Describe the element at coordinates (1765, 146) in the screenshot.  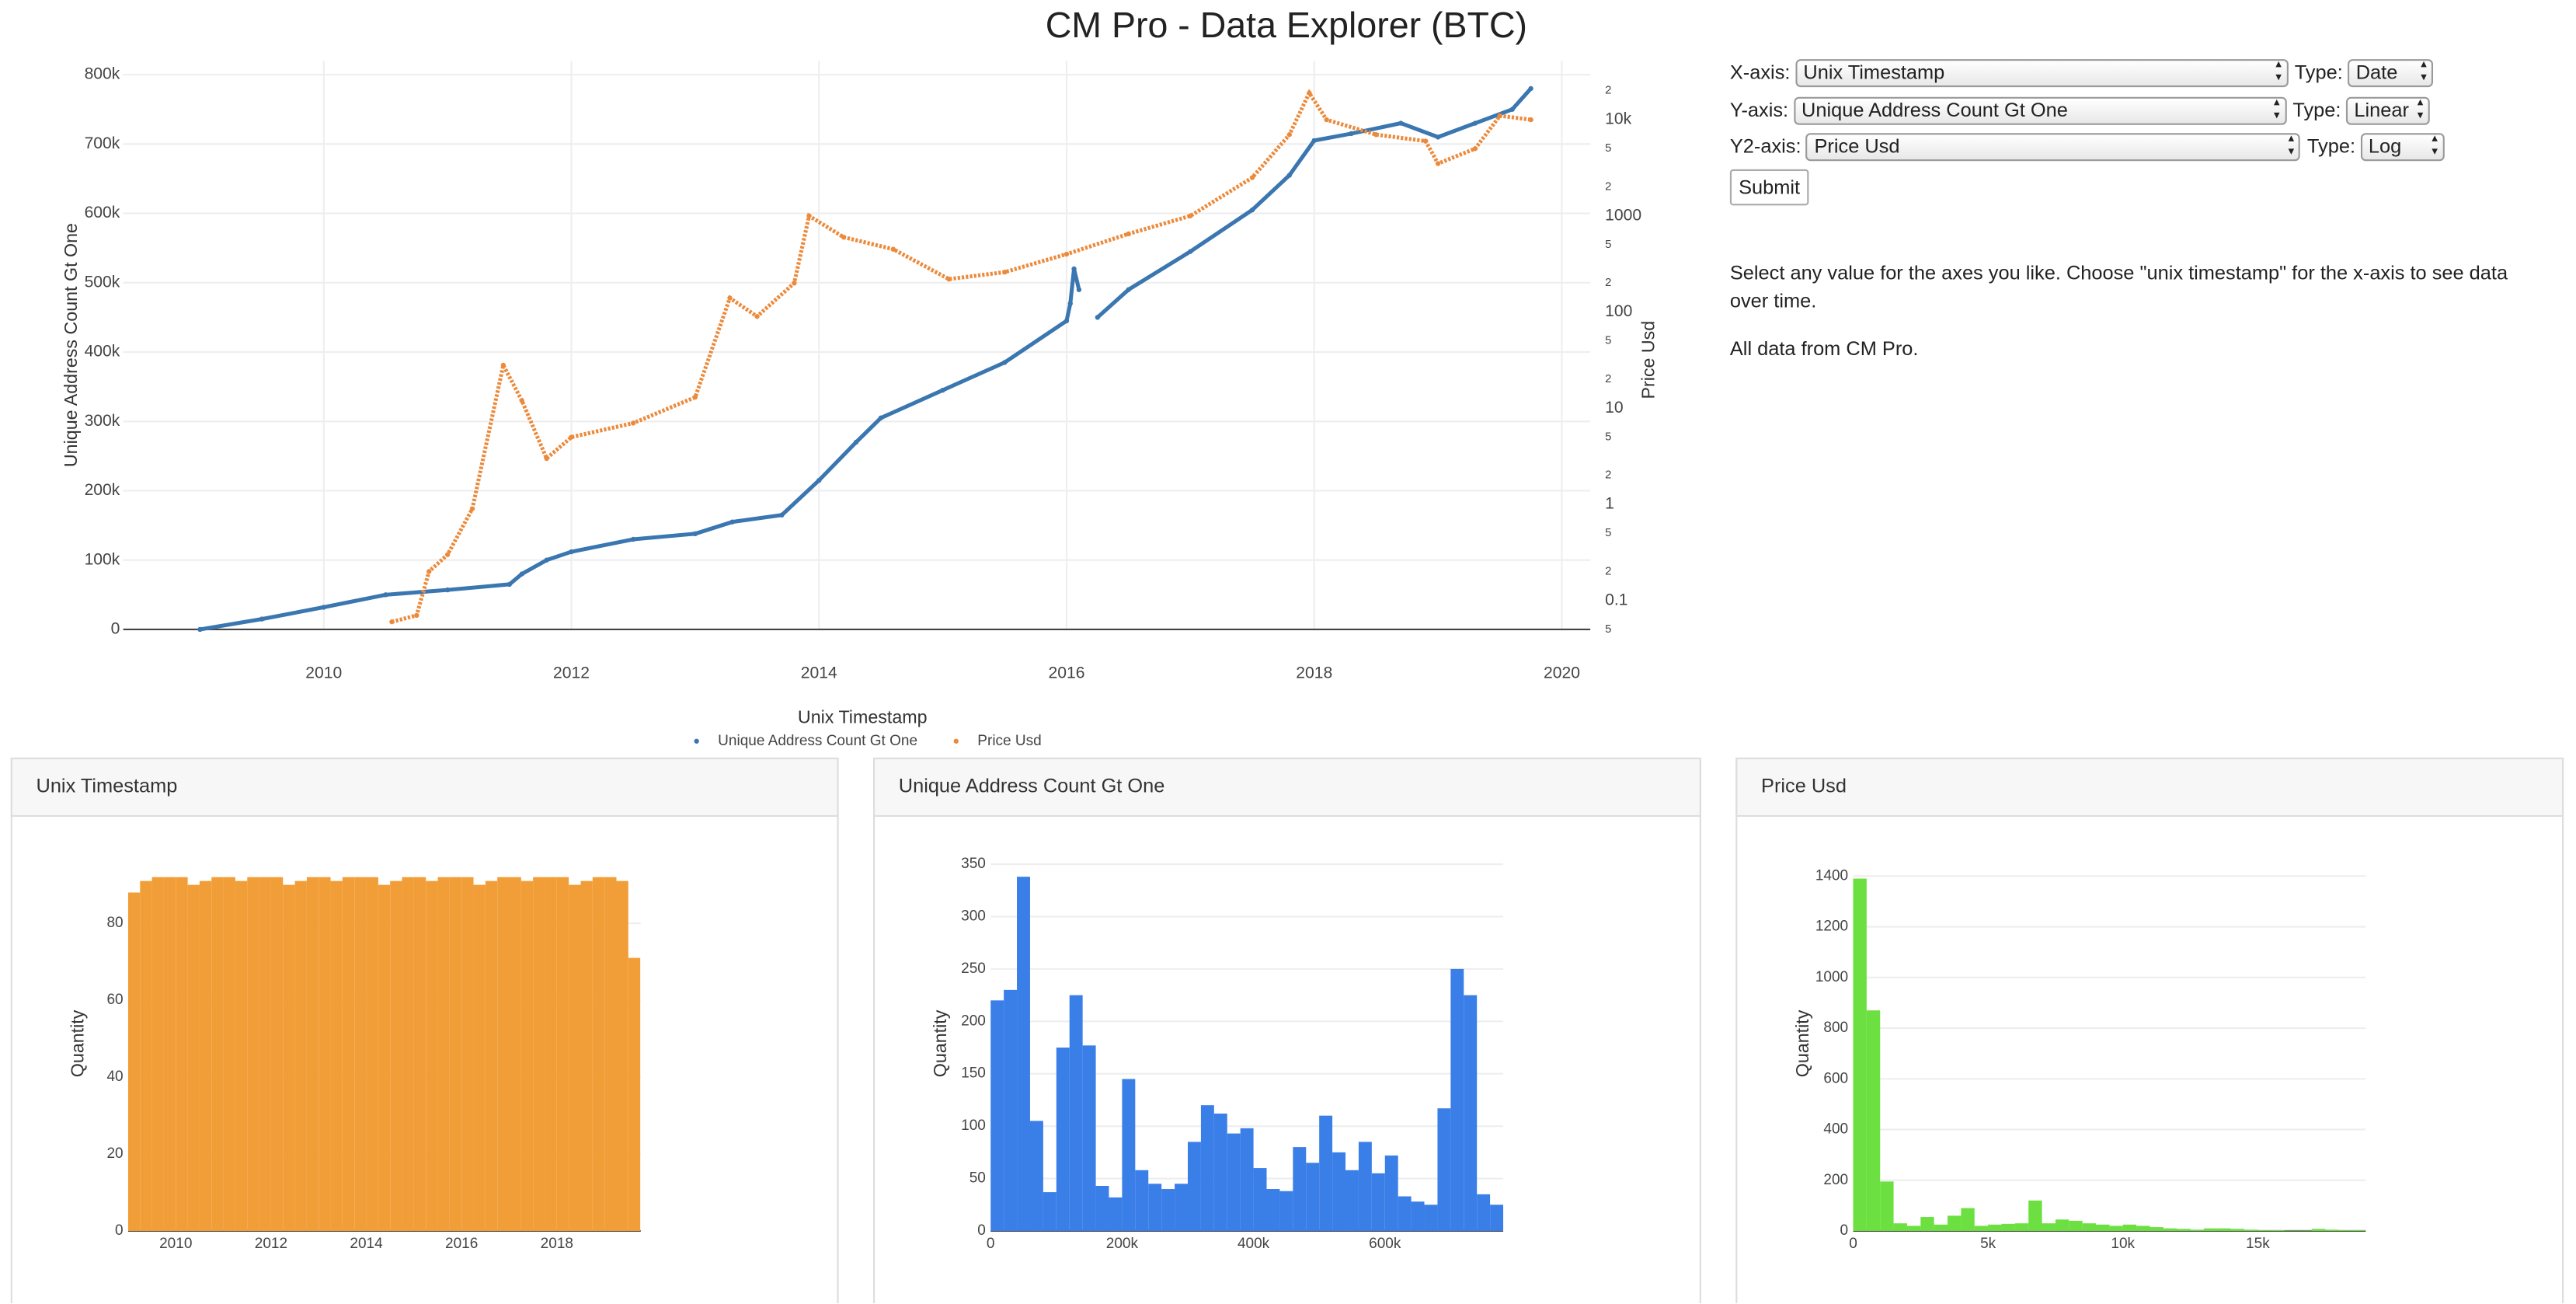
I see `control-label: Y2-axis:` at that location.